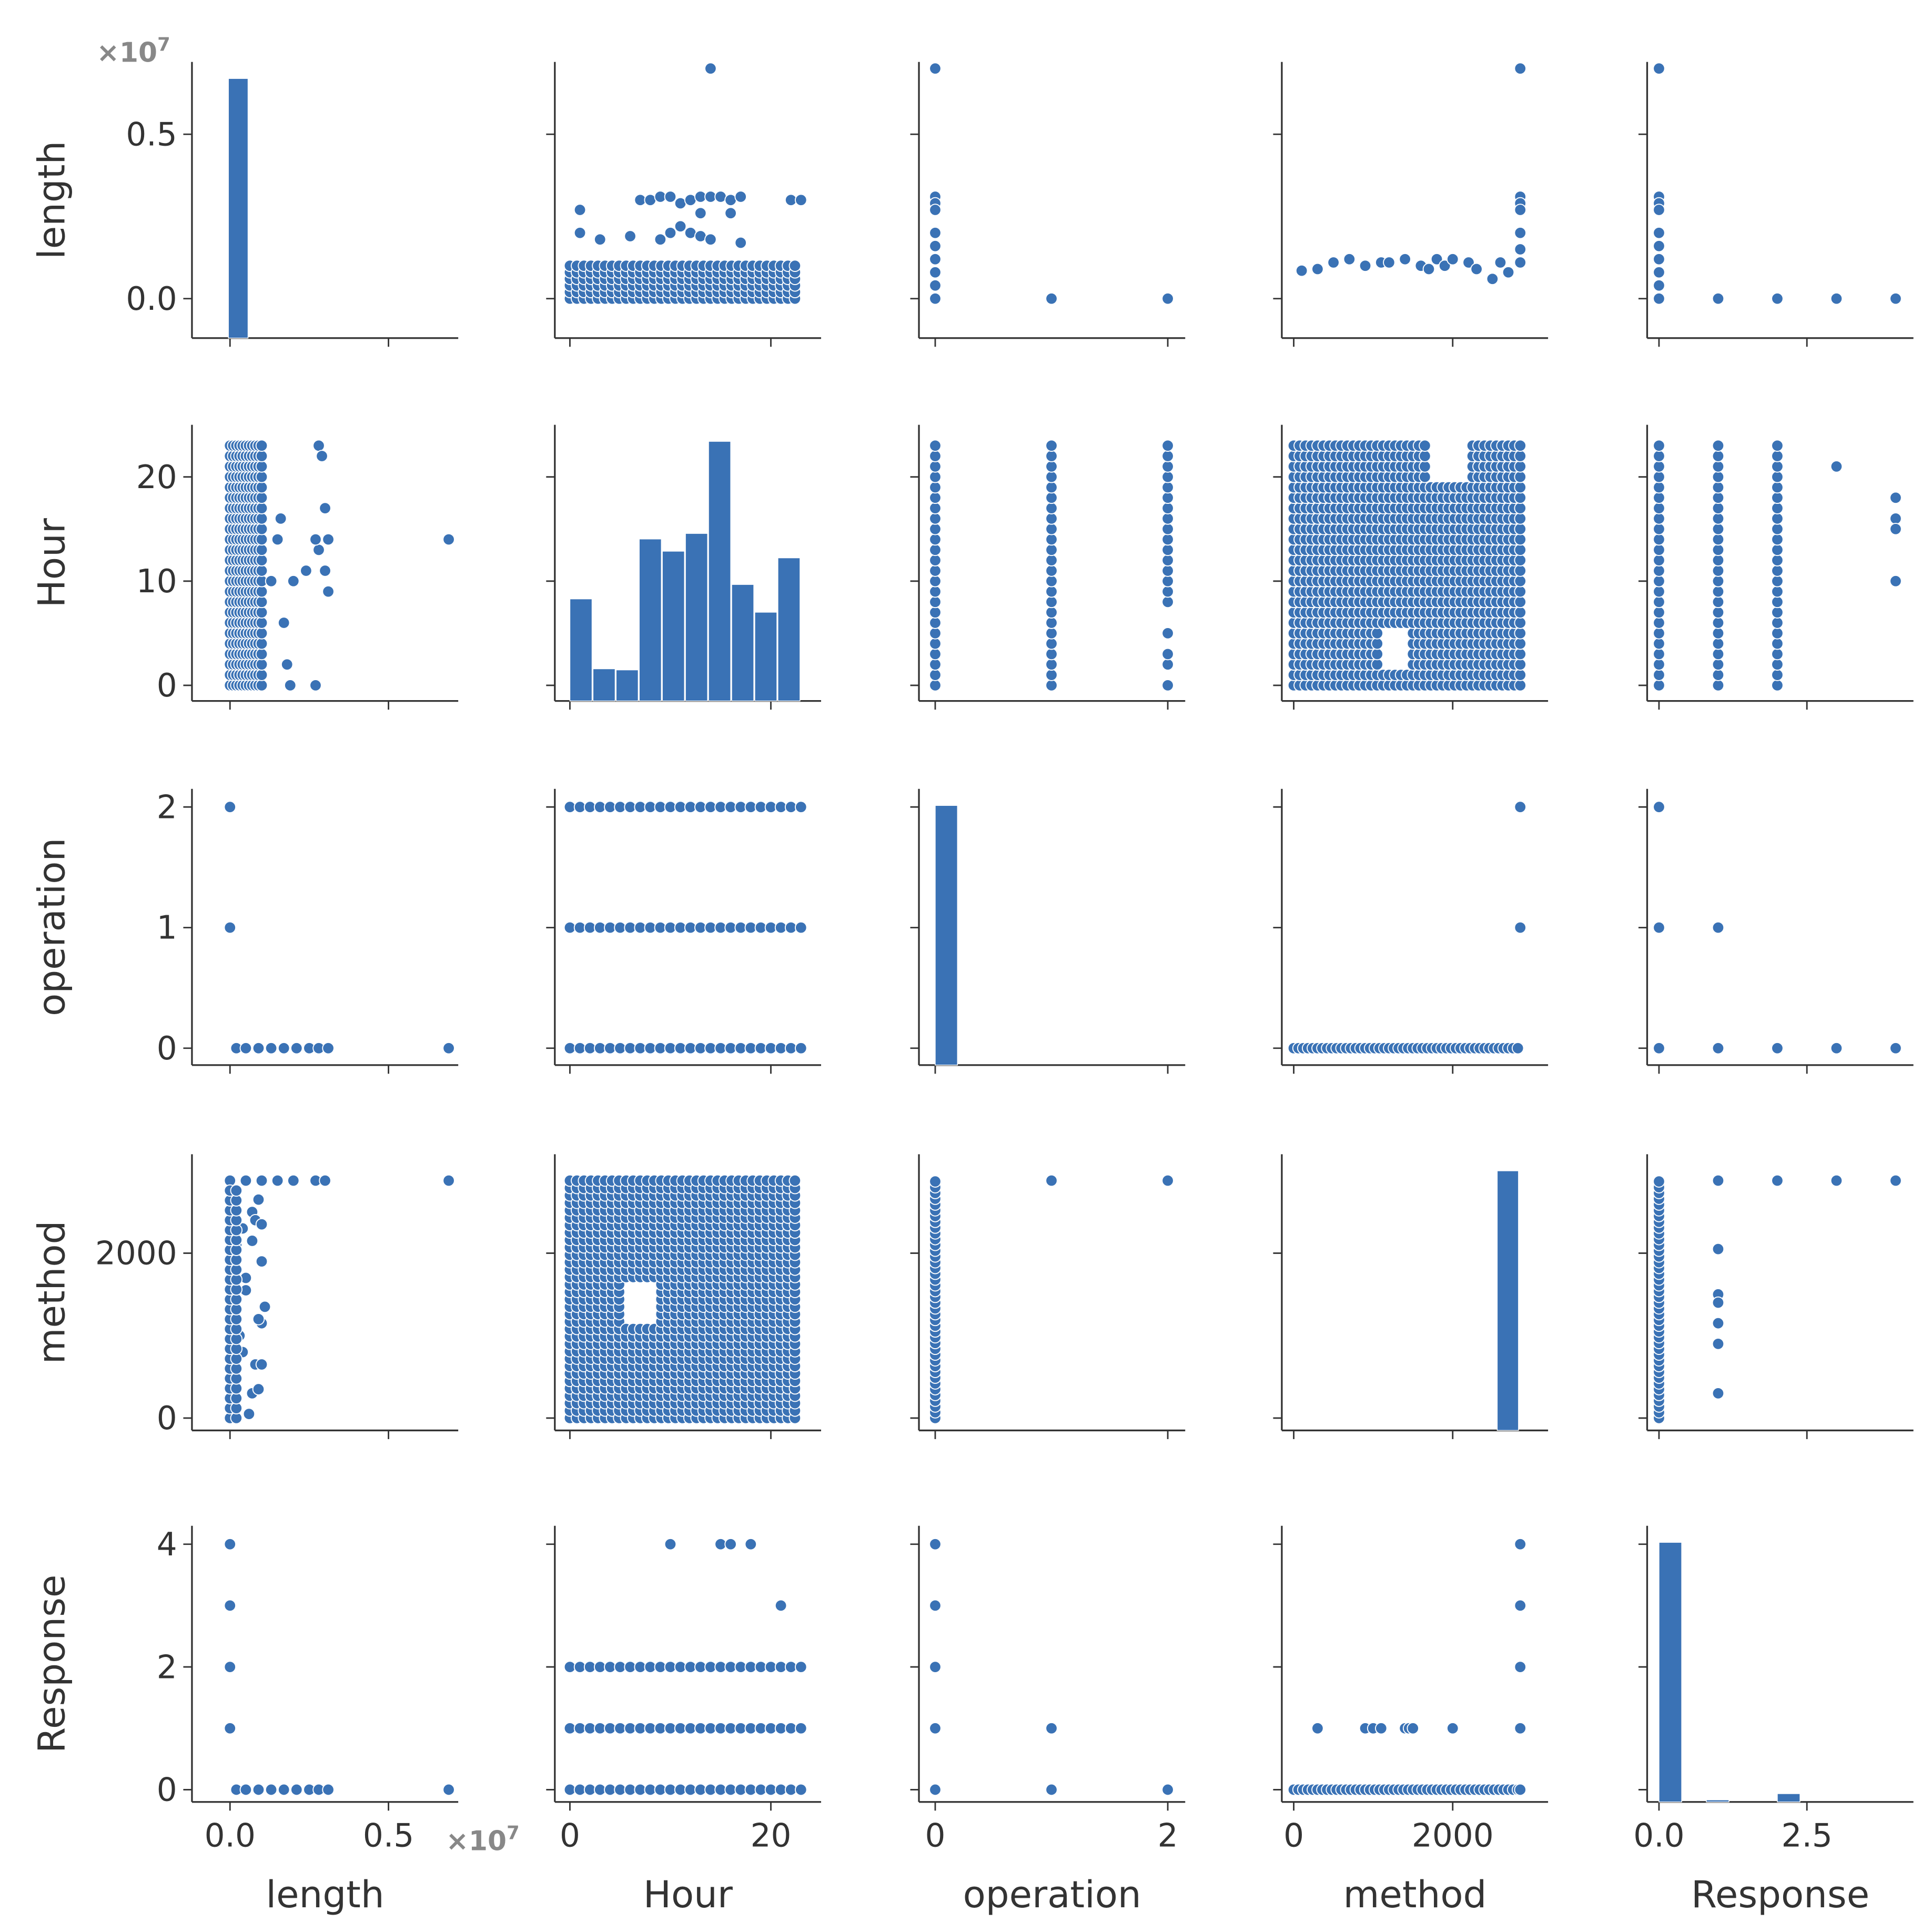  Describe the element at coordinates (936, 1836) in the screenshot. I see `x-tick-label: 0` at that location.